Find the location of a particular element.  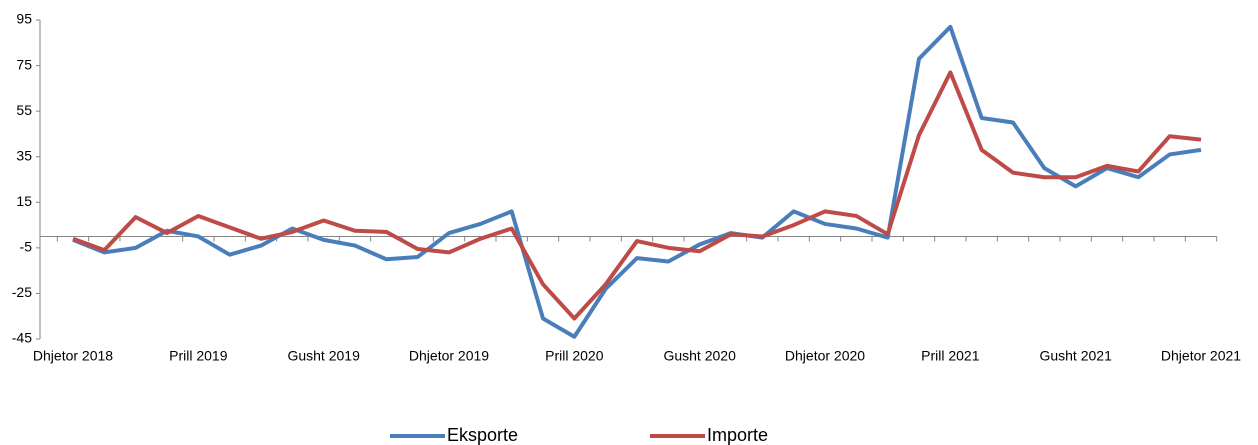

x-tick-label: Prill 2021 is located at coordinates (950, 356).